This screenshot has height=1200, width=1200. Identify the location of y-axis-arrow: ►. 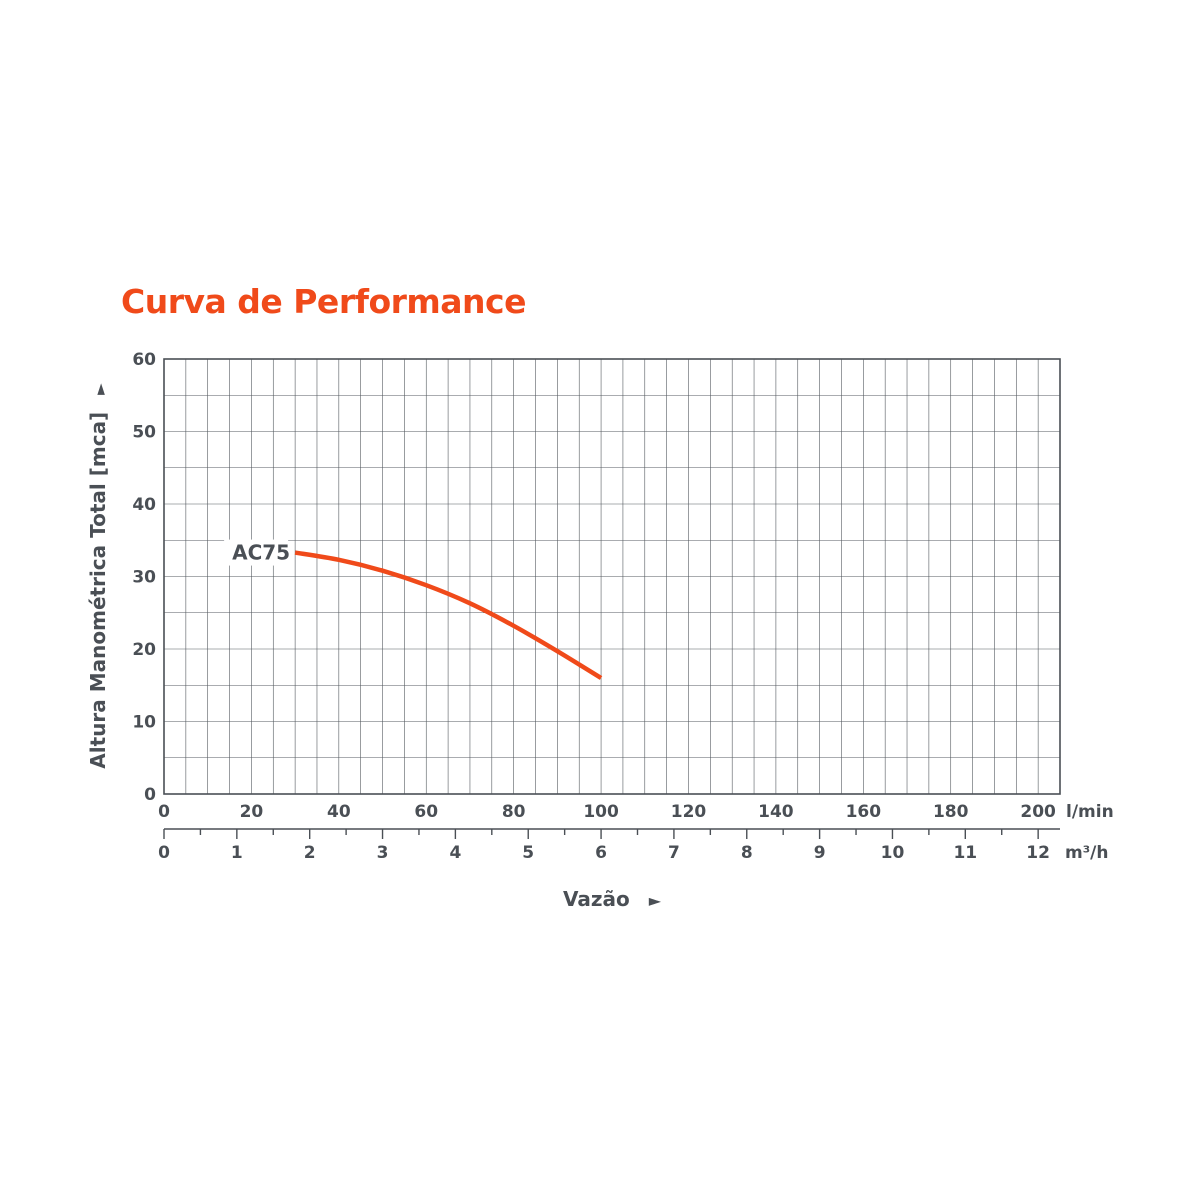
(100, 389).